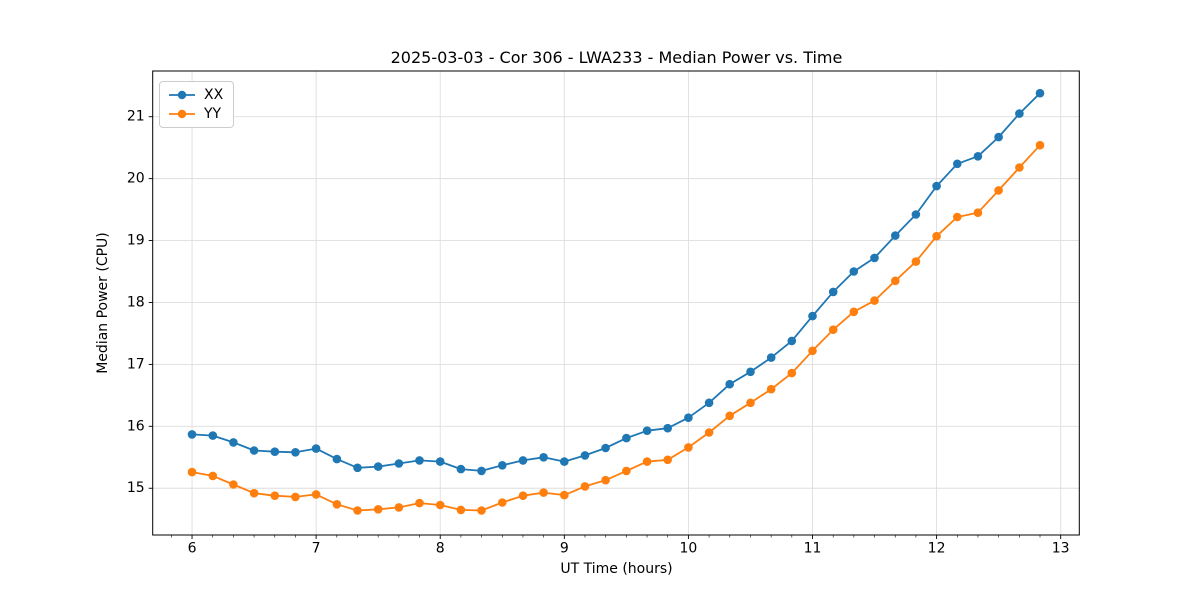 The image size is (1200, 600). I want to click on line-marker-icon, so click(182, 114).